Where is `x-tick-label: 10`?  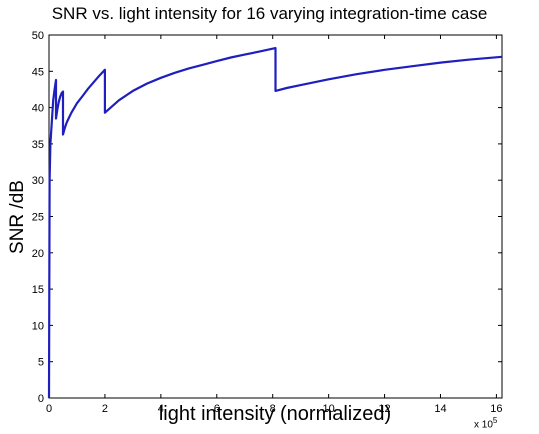
x-tick-label: 10 is located at coordinates (329, 409).